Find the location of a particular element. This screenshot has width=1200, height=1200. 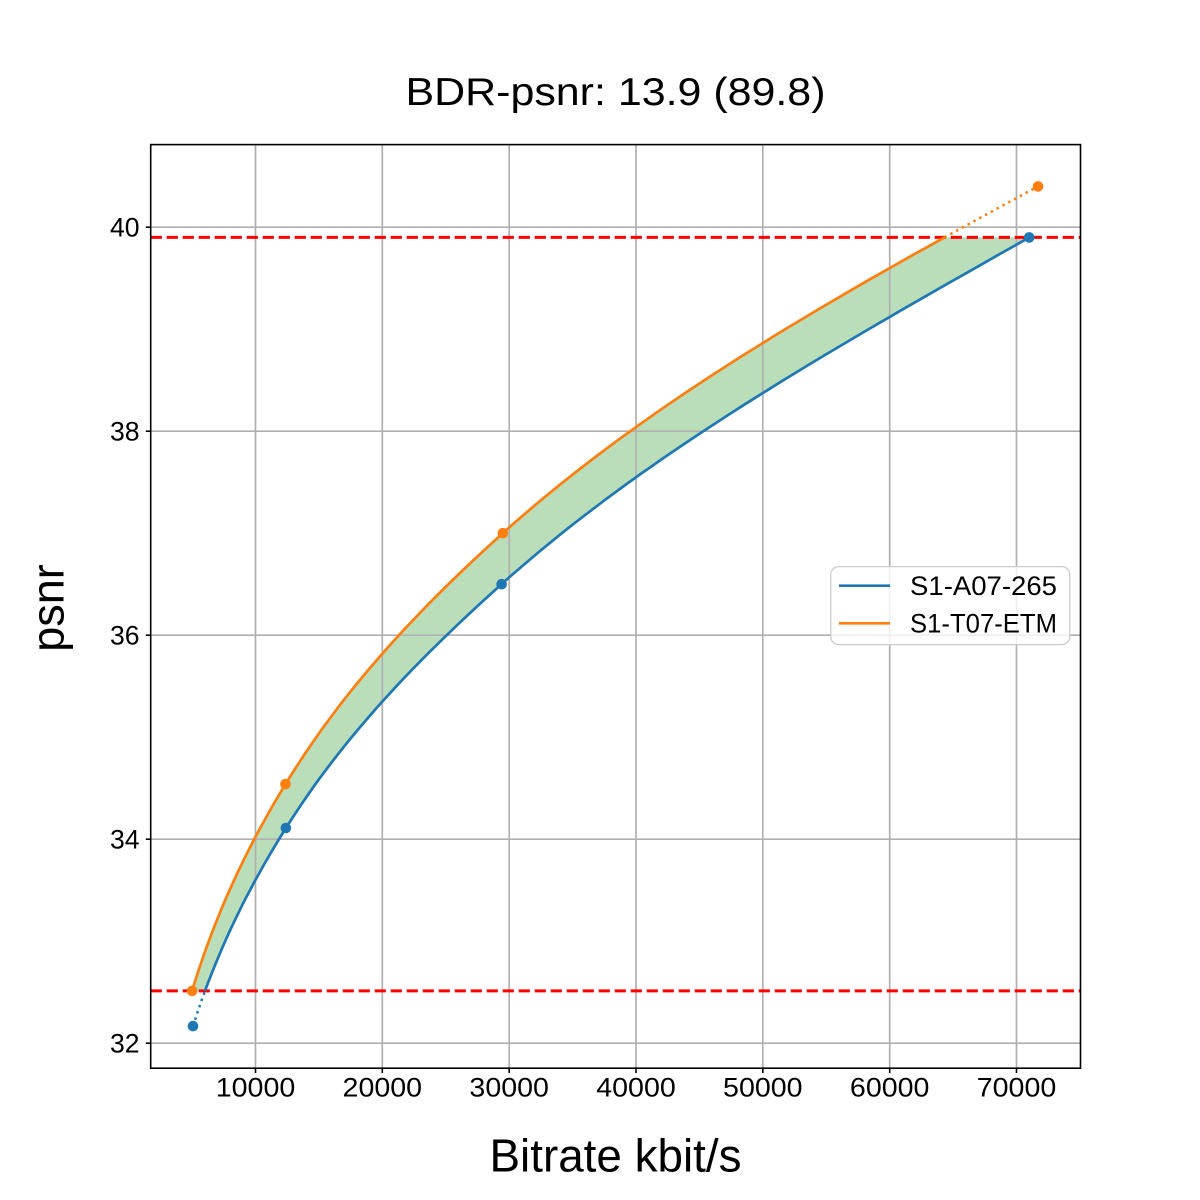

svg-text: 40 is located at coordinates (125, 227).